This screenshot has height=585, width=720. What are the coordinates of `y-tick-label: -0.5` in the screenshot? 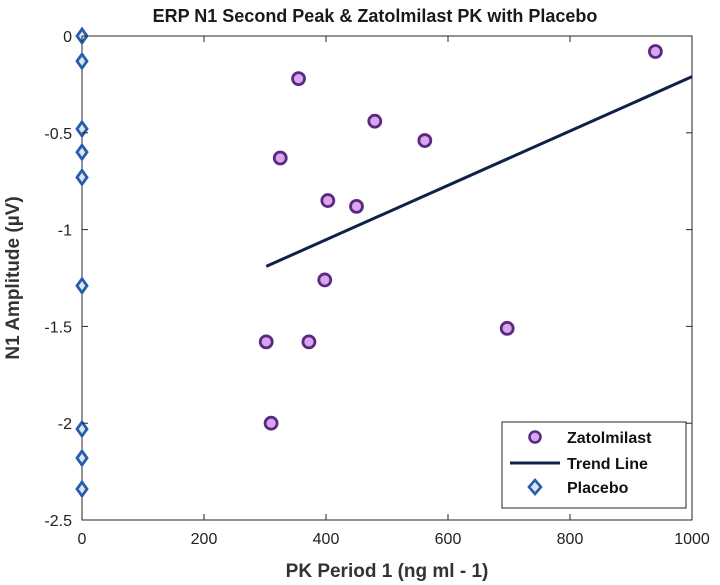 It's located at (58, 134).